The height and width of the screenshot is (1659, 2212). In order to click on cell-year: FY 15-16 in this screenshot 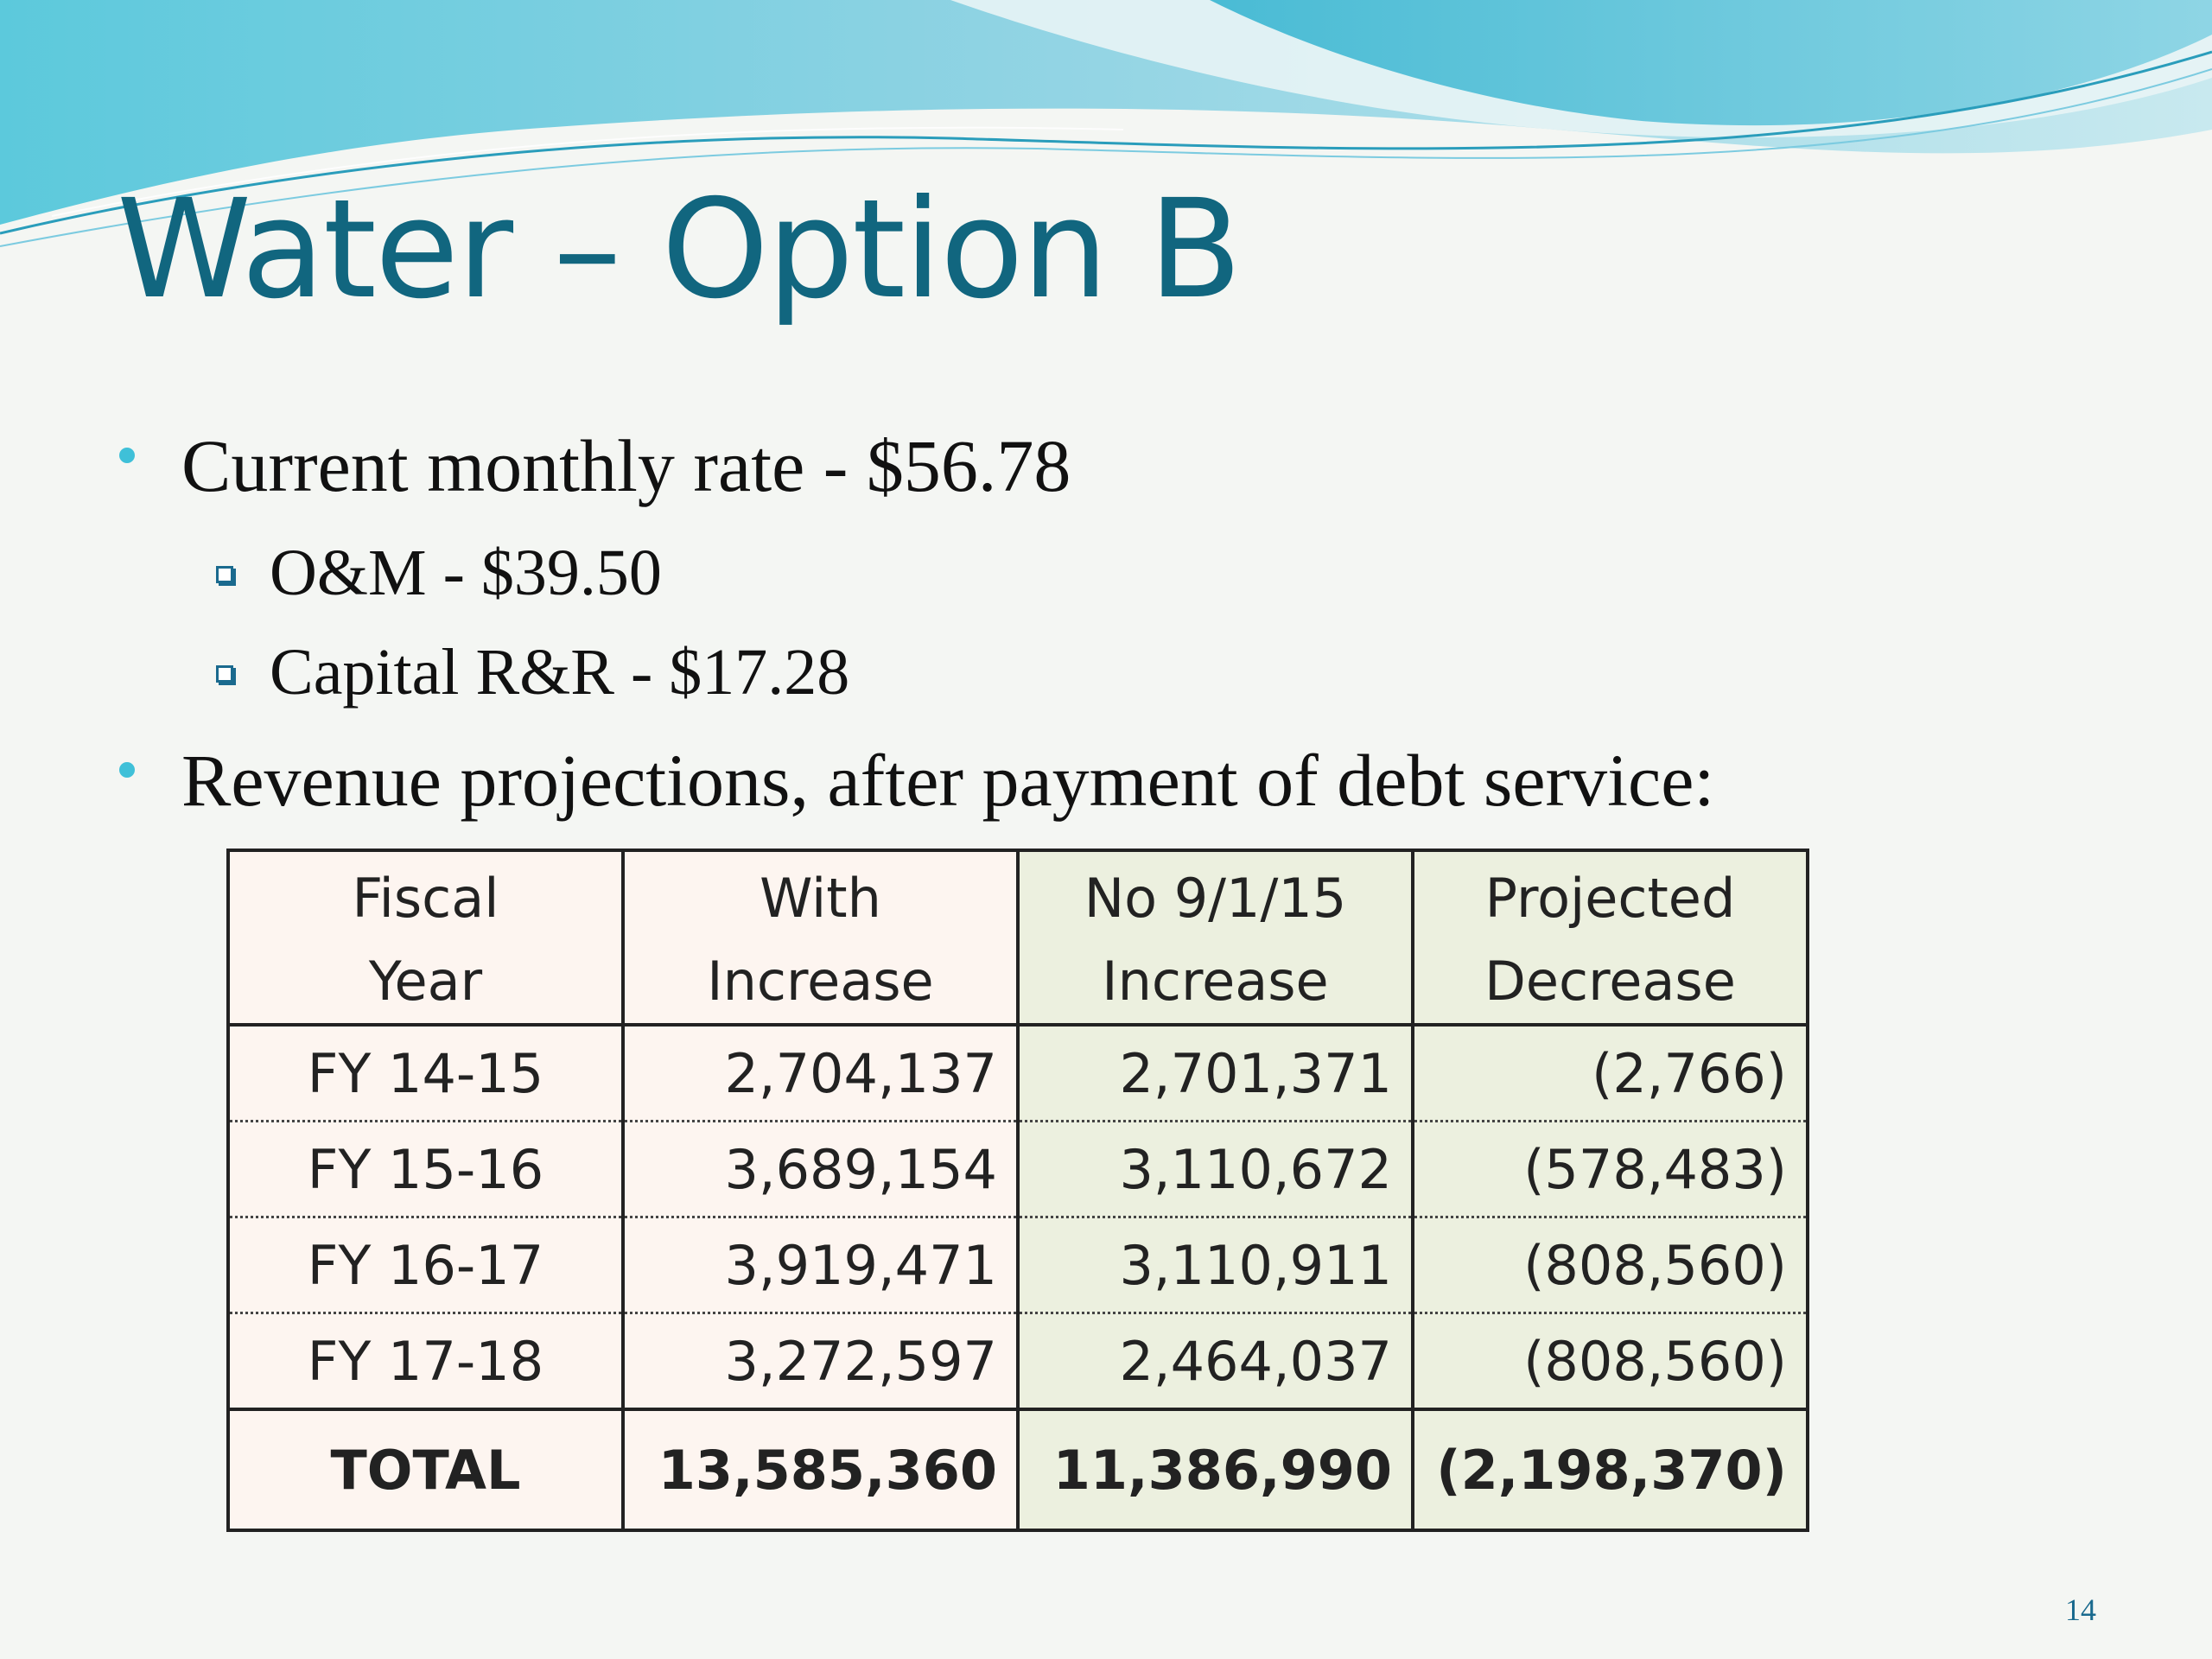, I will do `click(425, 1169)`.